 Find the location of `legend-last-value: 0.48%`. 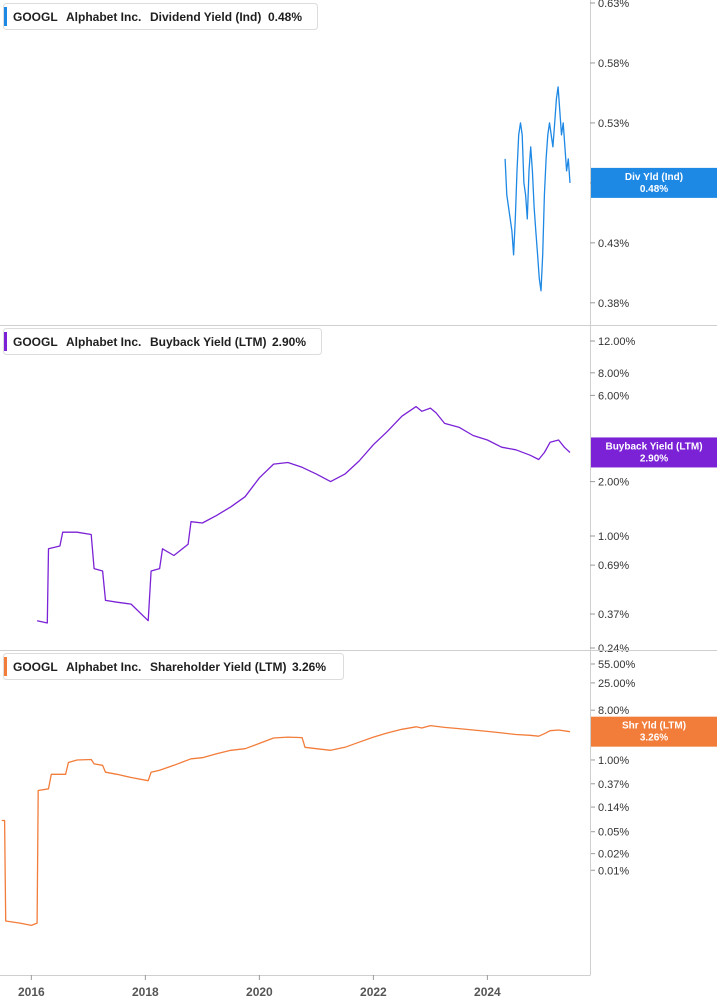

legend-last-value: 0.48% is located at coordinates (285, 17).